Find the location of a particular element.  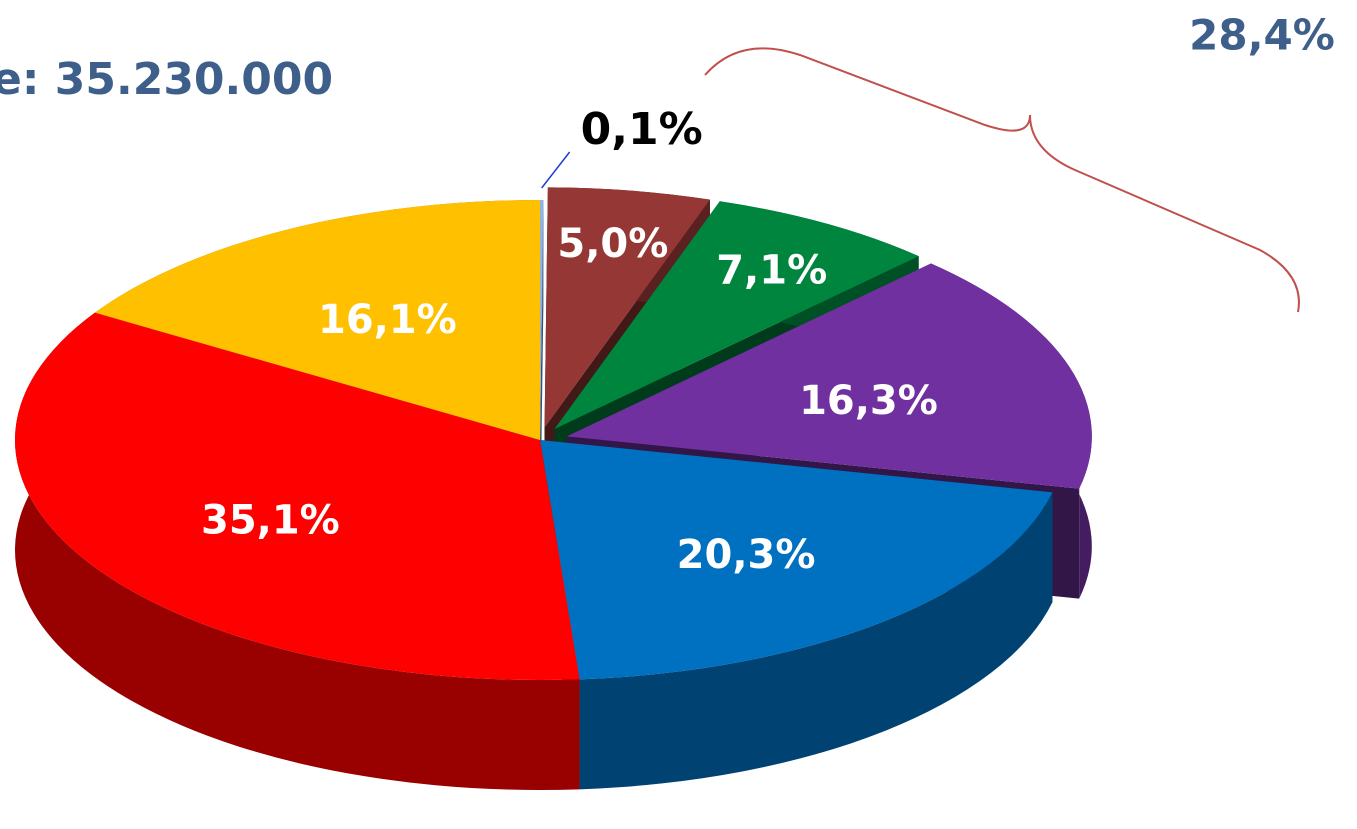

data-label: 0,1% is located at coordinates (642, 129).